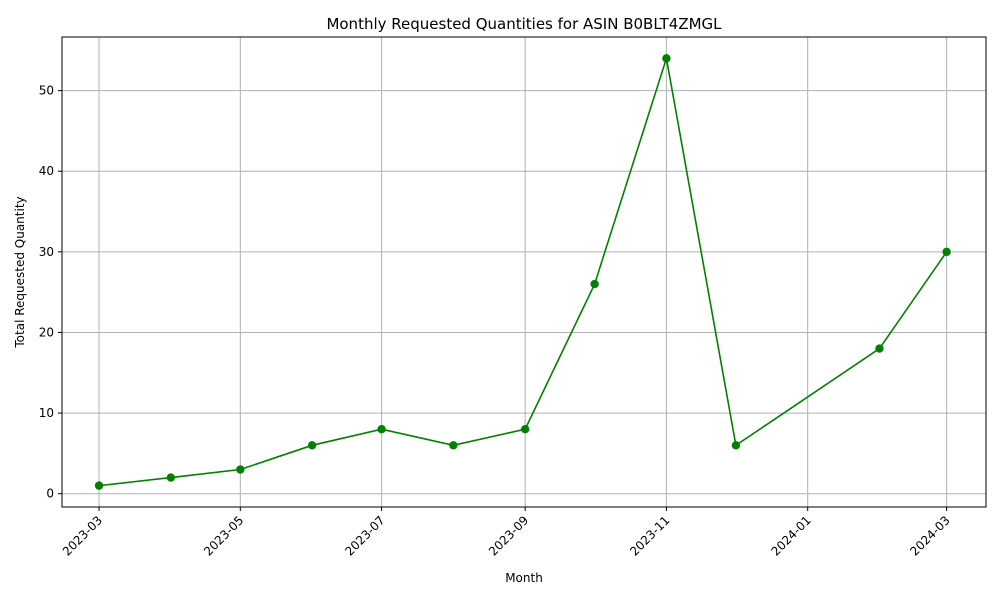 The image size is (1000, 600). What do you see at coordinates (82, 535) in the screenshot?
I see `x-tick-label: 2023-03` at bounding box center [82, 535].